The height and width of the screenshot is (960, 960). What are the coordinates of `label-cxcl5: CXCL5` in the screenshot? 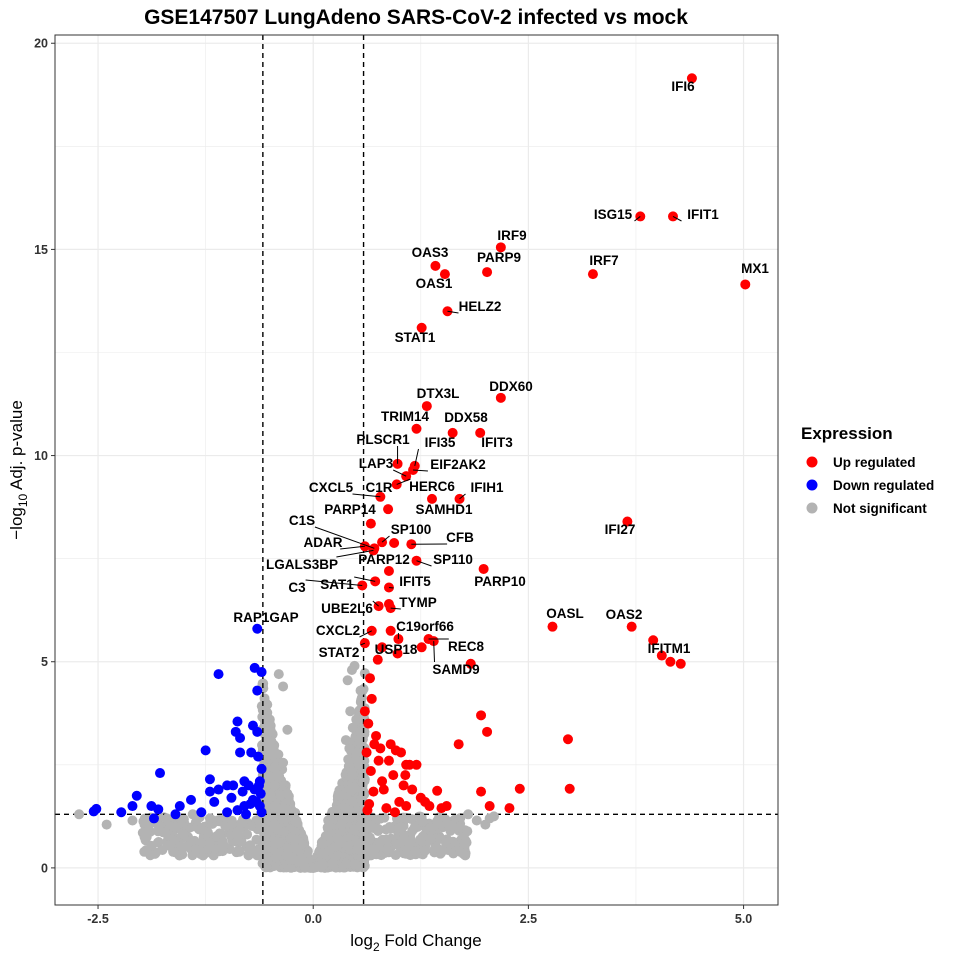 It's located at (331, 487).